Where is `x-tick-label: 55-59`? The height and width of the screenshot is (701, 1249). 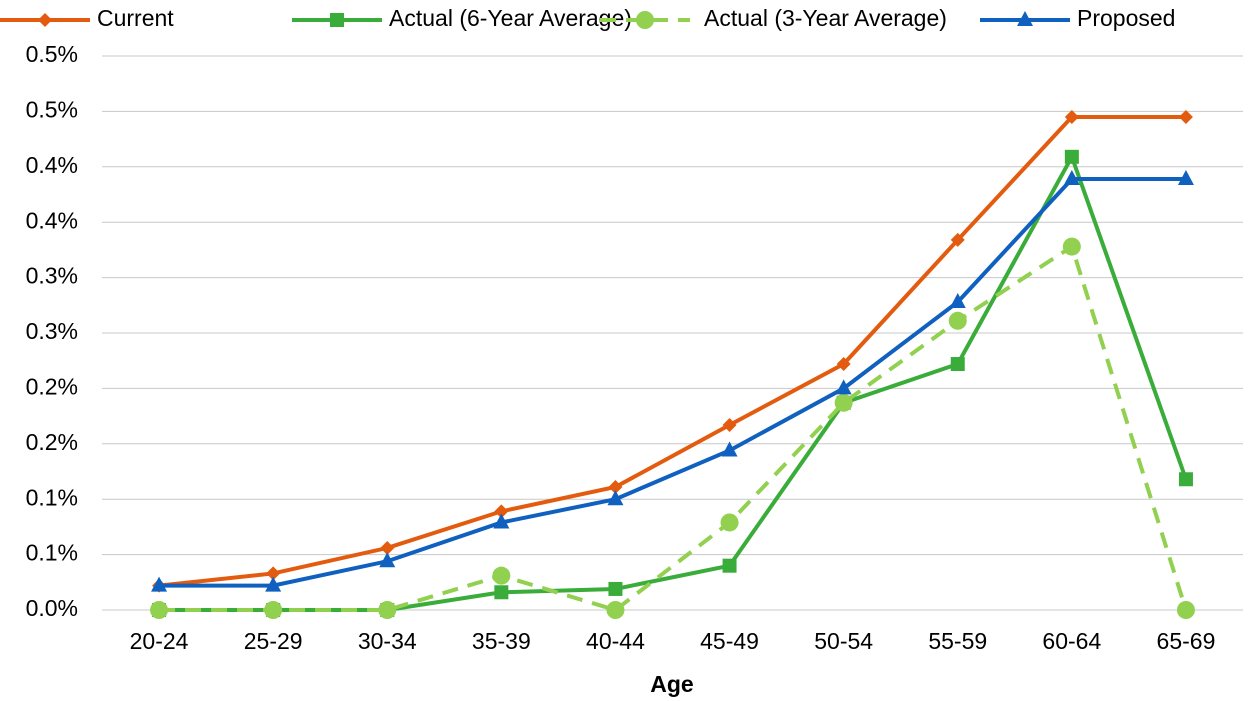
x-tick-label: 55-59 is located at coordinates (957, 641).